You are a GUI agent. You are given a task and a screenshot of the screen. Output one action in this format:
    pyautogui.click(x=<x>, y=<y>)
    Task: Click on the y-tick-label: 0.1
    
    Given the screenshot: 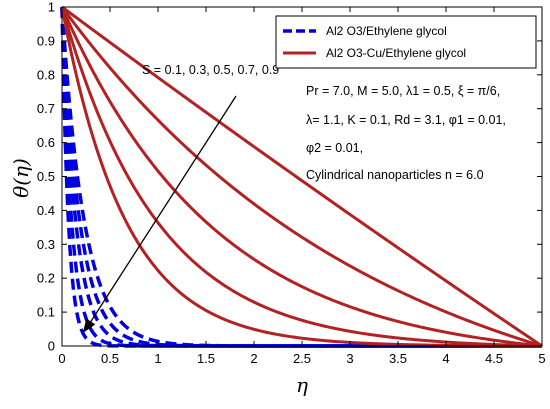 What is the action you would take?
    pyautogui.click(x=46, y=312)
    